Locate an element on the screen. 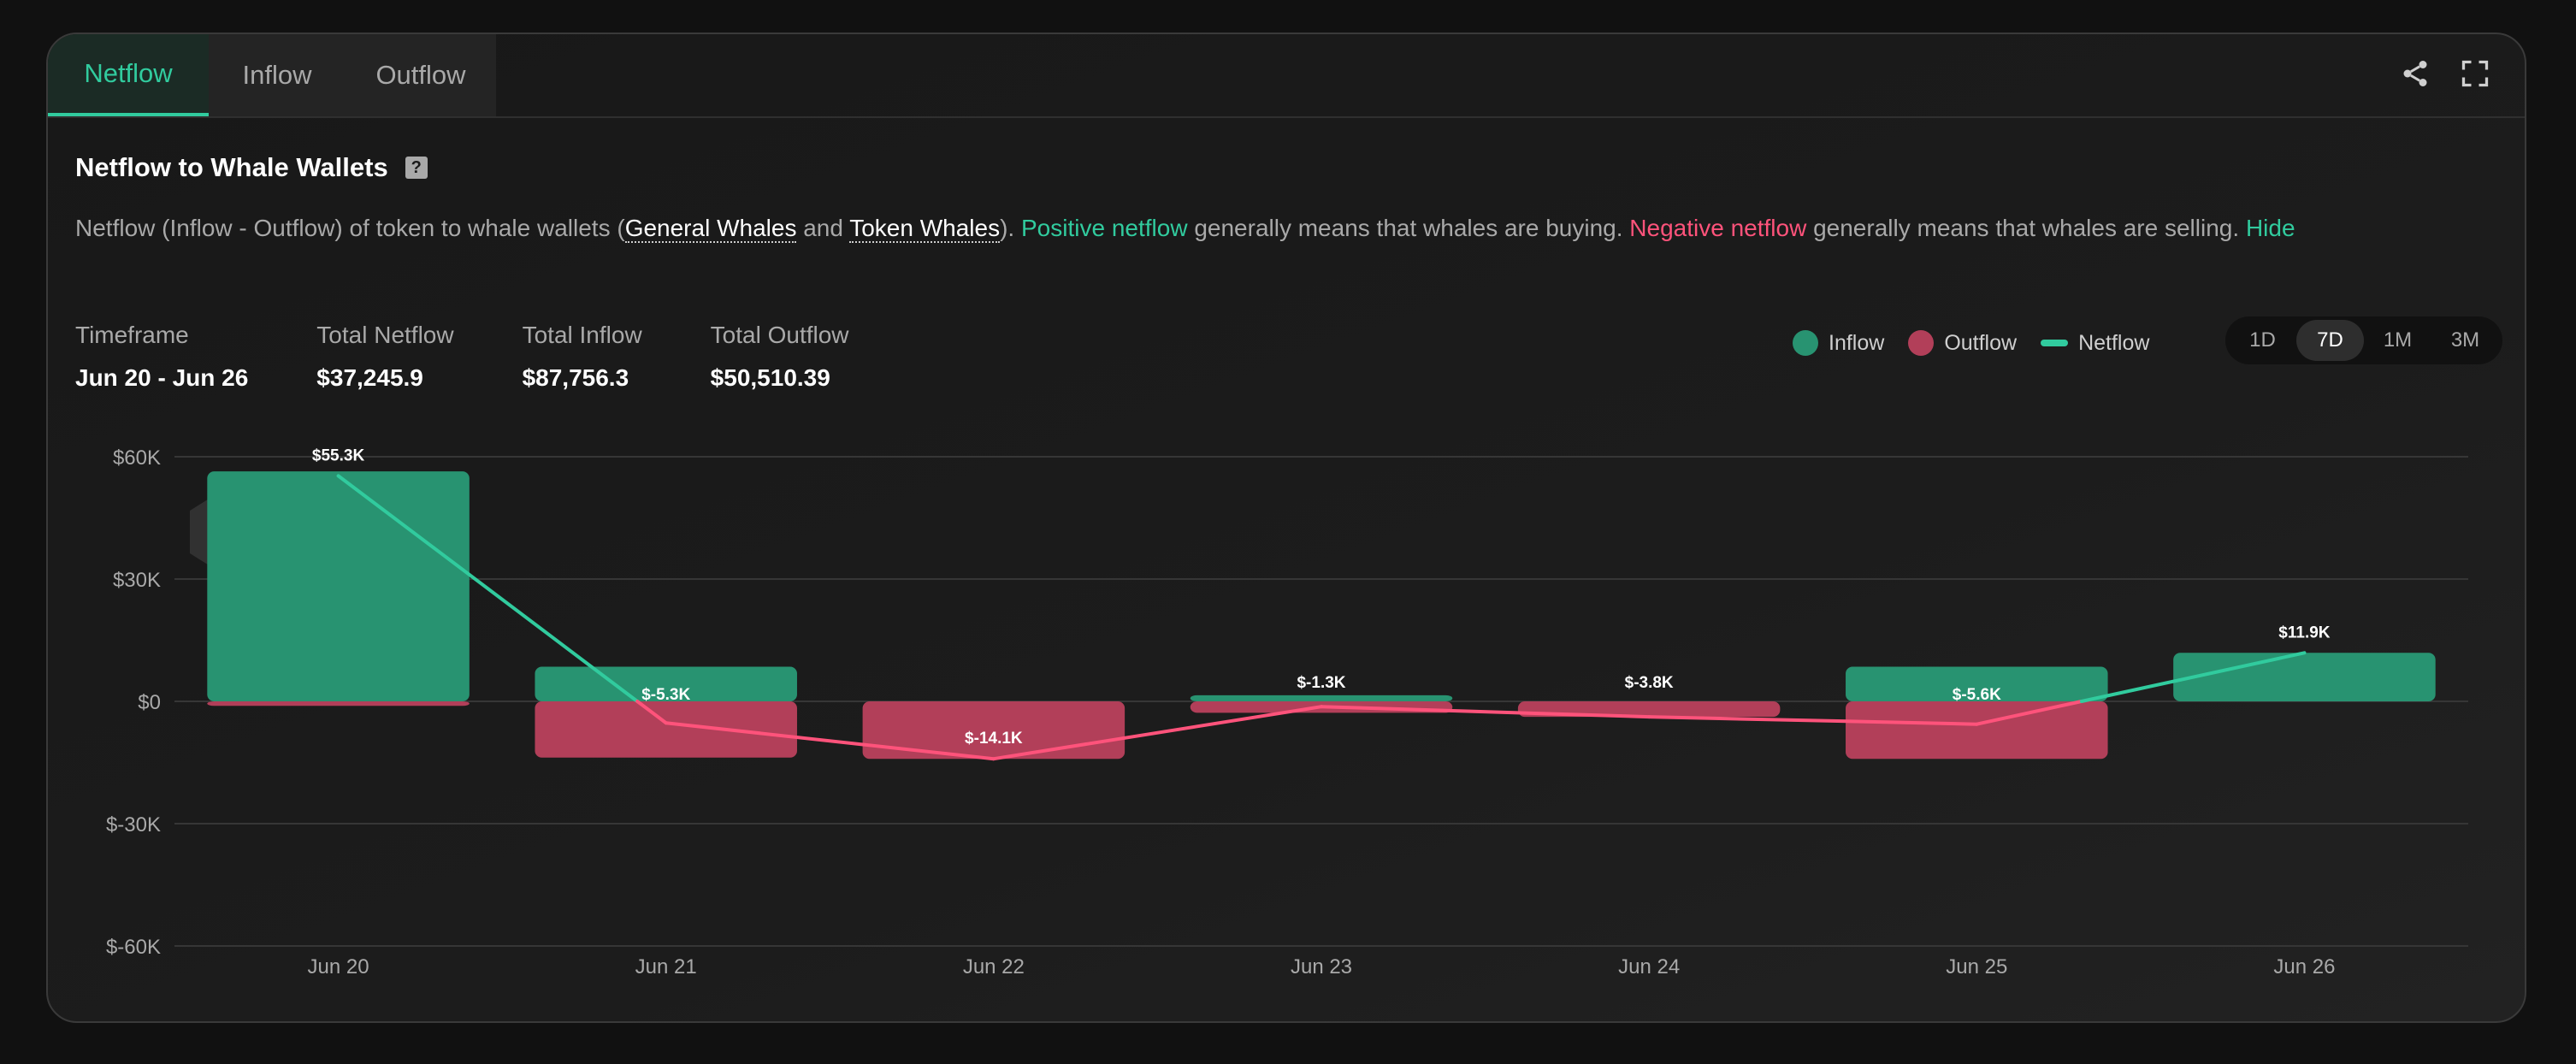 The height and width of the screenshot is (1064, 2576). data-label: $55.3K is located at coordinates (338, 455).